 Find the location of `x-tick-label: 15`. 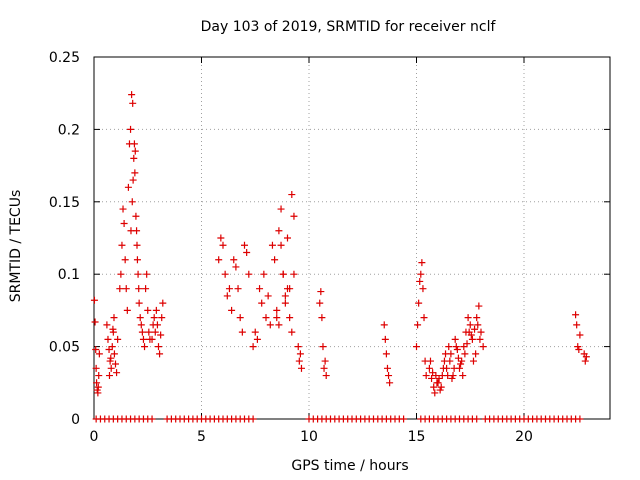

x-tick-label: 15 is located at coordinates (417, 437).